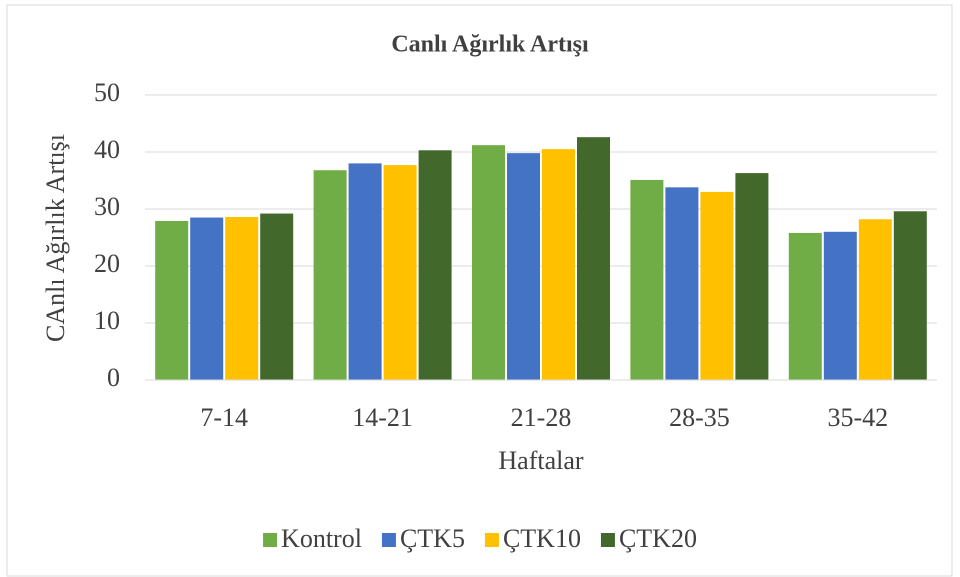  What do you see at coordinates (490, 45) in the screenshot?
I see `chart-title: Canlı Ağırlık Artışı` at bounding box center [490, 45].